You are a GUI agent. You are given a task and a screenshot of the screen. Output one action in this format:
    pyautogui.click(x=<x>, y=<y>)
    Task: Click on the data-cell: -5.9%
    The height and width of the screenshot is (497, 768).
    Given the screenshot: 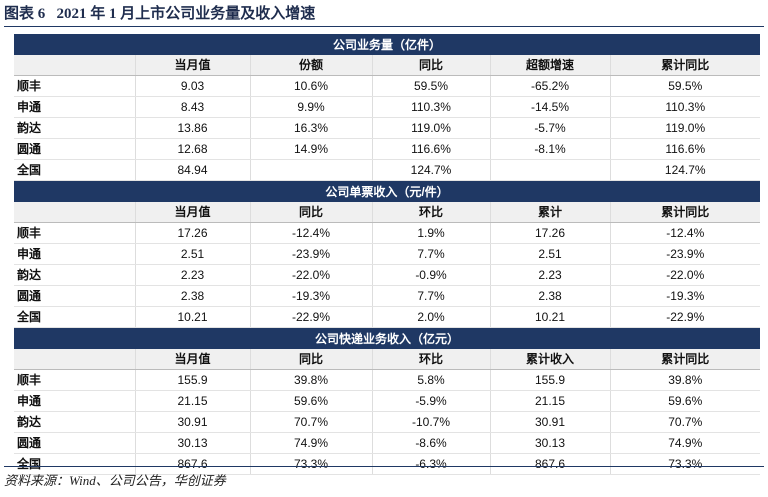 What is the action you would take?
    pyautogui.click(x=430, y=401)
    